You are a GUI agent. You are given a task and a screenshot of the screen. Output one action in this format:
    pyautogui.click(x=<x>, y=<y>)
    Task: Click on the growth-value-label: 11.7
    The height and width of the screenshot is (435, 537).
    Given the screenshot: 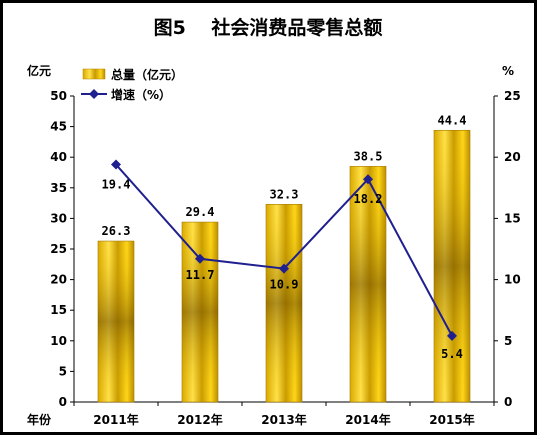 What is the action you would take?
    pyautogui.click(x=200, y=275)
    